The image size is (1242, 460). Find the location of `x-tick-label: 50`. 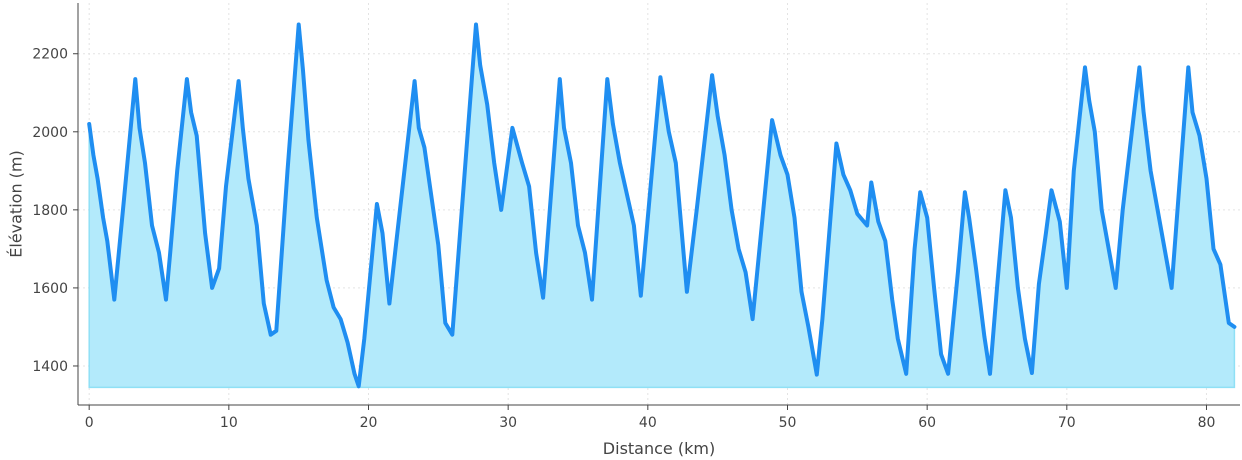

x-tick-label: 50 is located at coordinates (788, 423).